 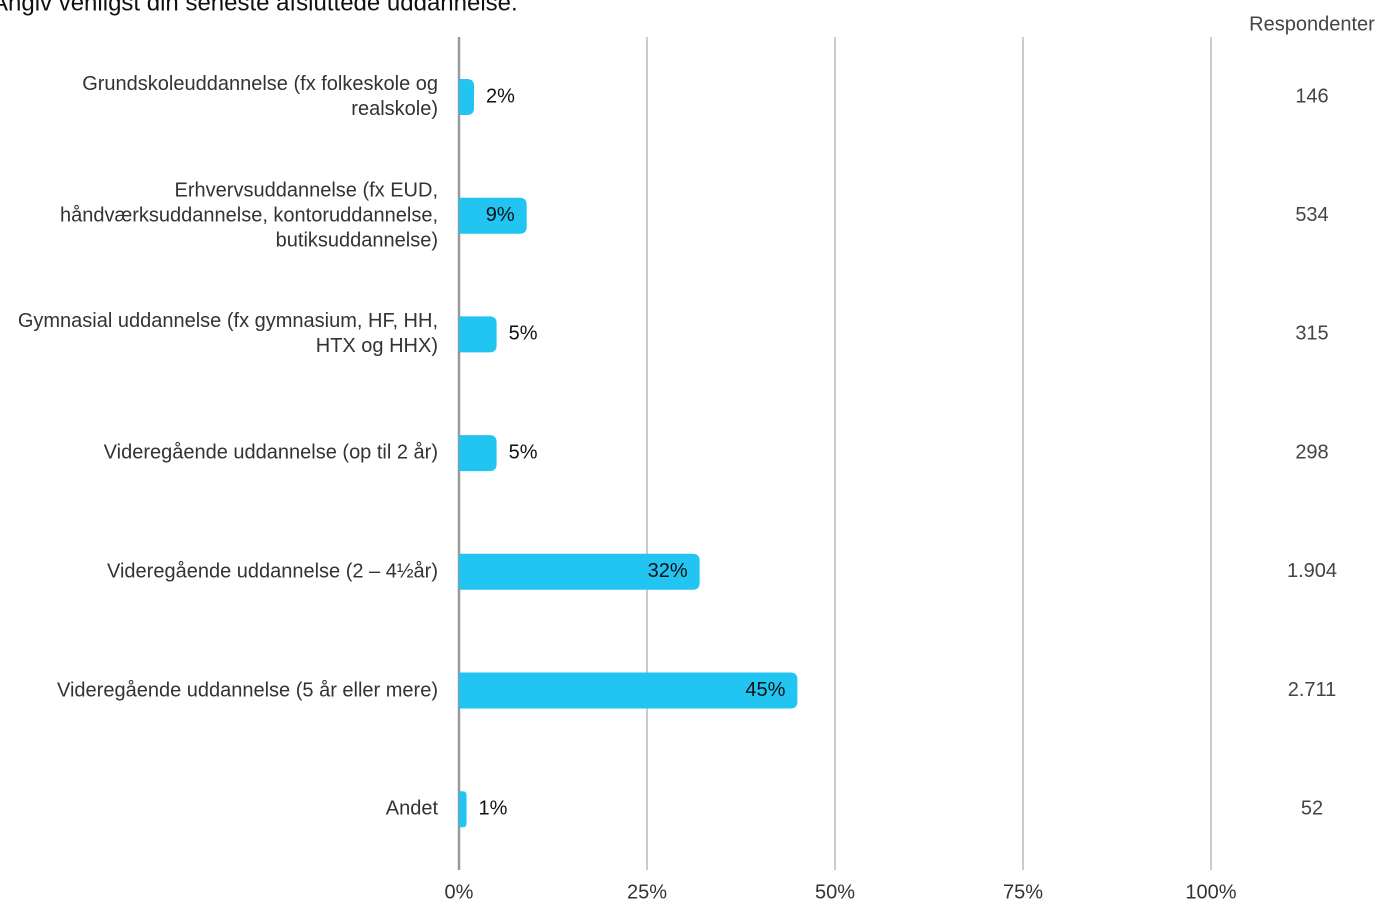 I want to click on value-label: 45%, so click(x=765, y=690).